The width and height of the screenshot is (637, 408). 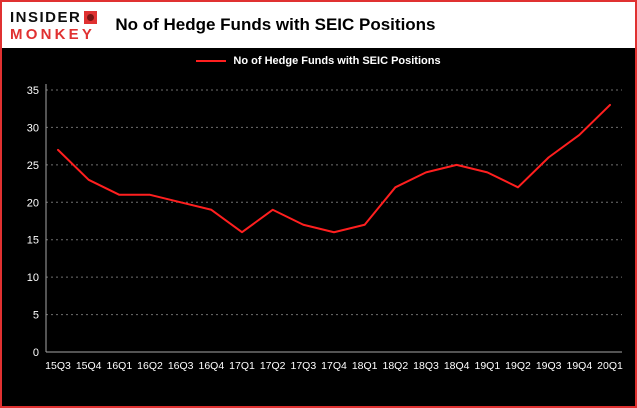 What do you see at coordinates (36, 316) in the screenshot?
I see `svg-text: 5` at bounding box center [36, 316].